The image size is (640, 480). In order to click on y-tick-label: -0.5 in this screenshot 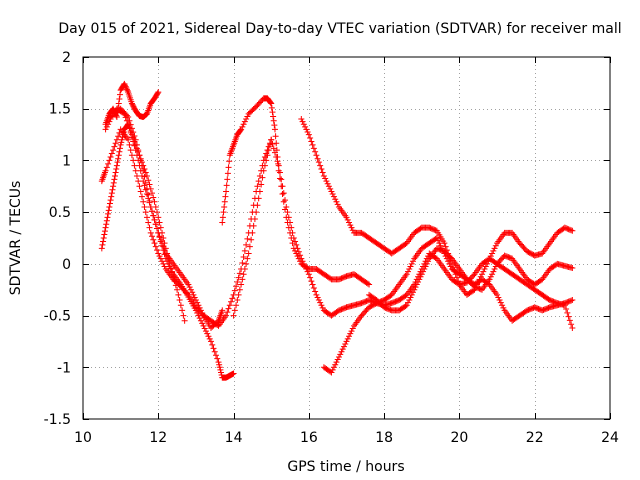, I will do `click(57, 317)`.